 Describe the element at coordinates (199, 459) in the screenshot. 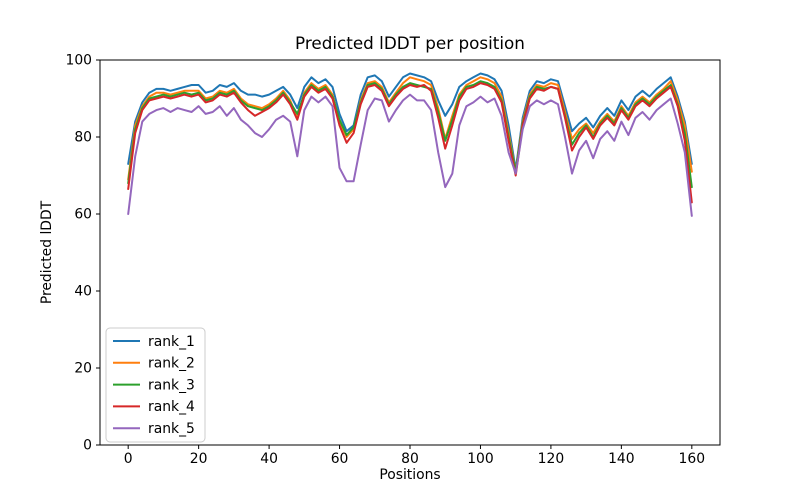

I see `x-tick-label: 20` at that location.